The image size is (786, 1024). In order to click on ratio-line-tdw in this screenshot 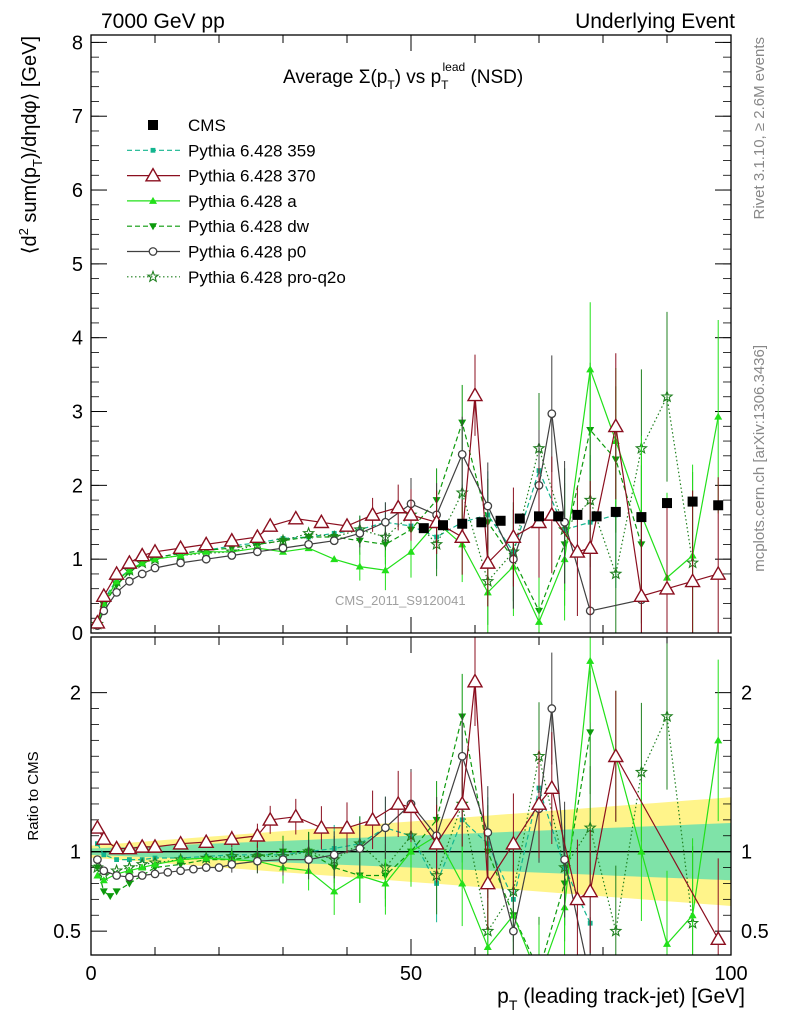, I will do `click(343, 835)`.